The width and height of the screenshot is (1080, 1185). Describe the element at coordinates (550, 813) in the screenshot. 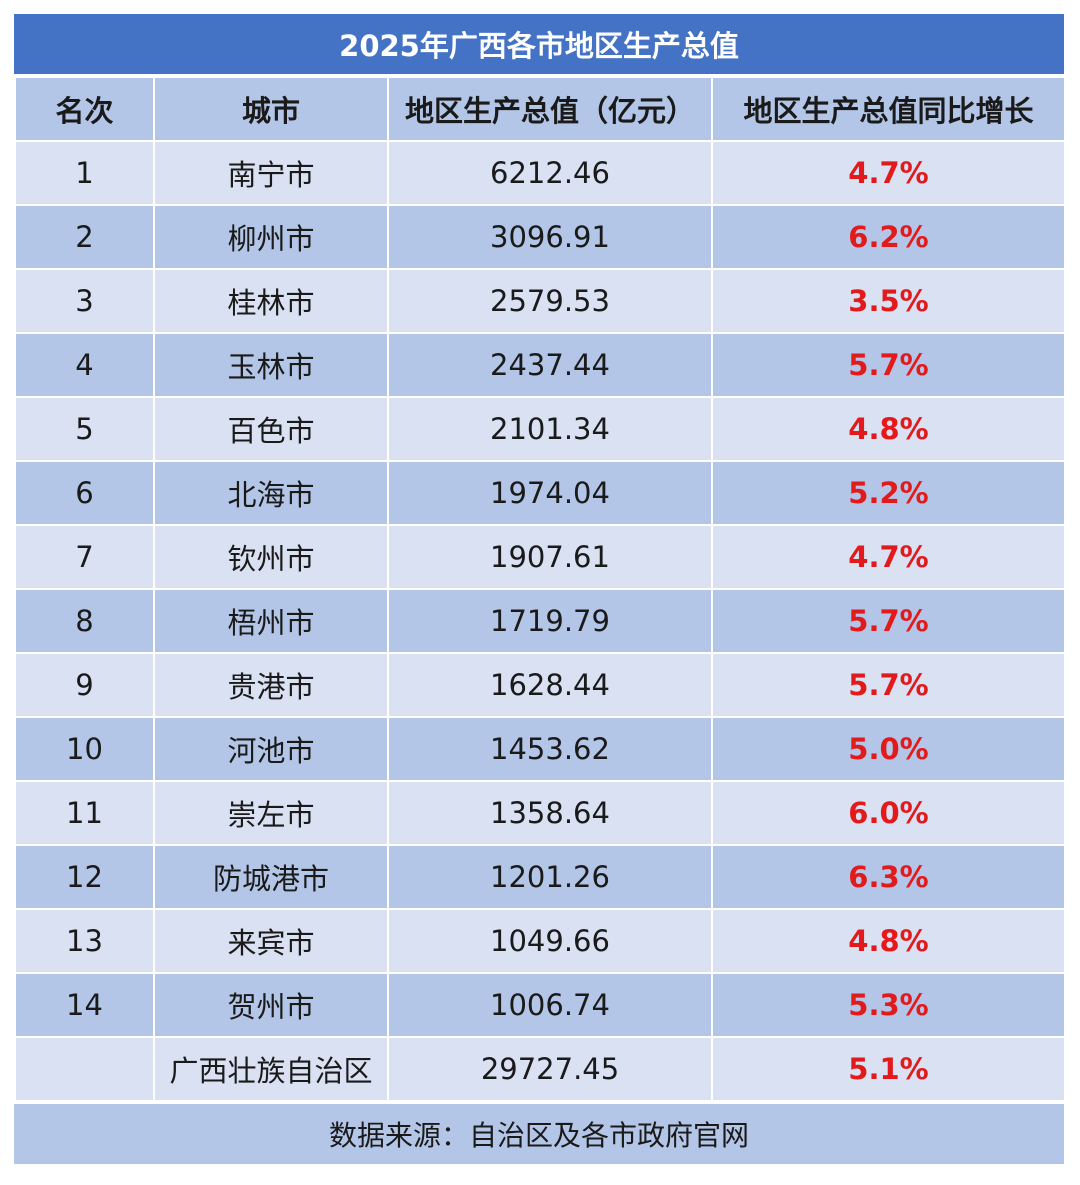

I see `gdp-value-cell: 1358.64` at that location.